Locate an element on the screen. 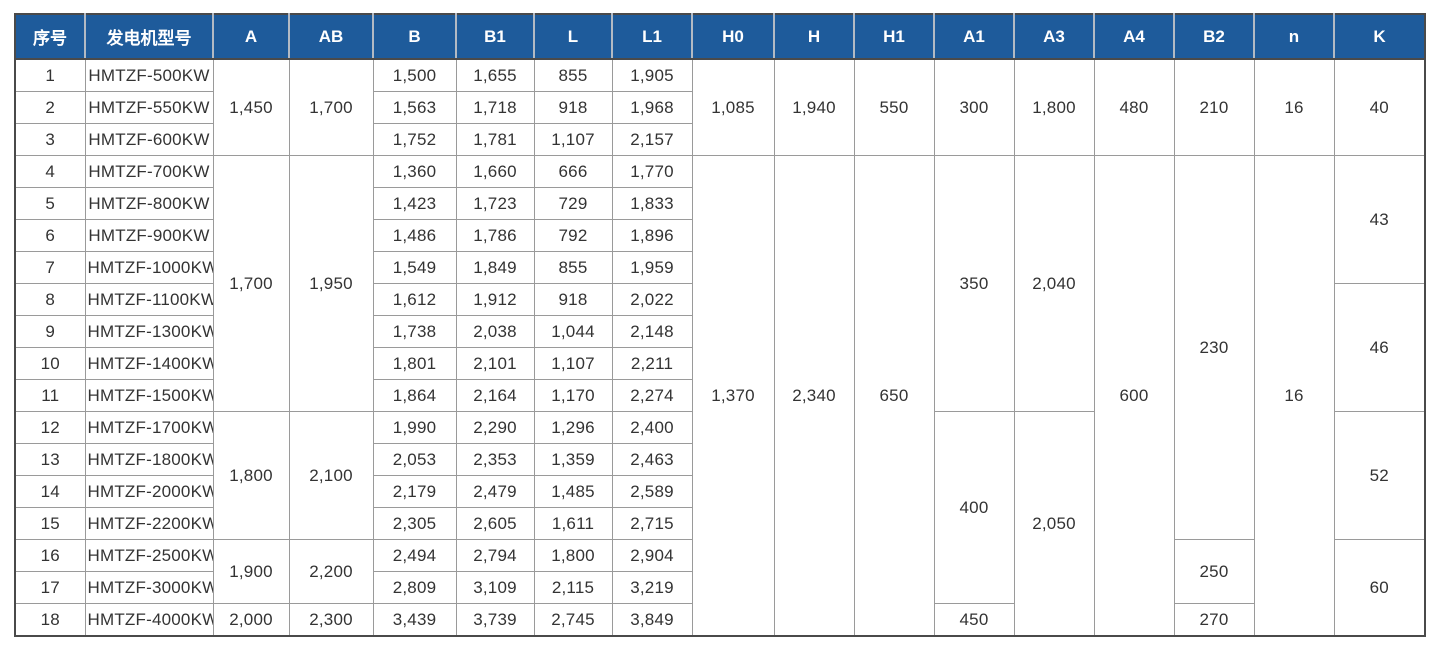 The width and height of the screenshot is (1437, 657). cell-A: 2,000 is located at coordinates (251, 620).